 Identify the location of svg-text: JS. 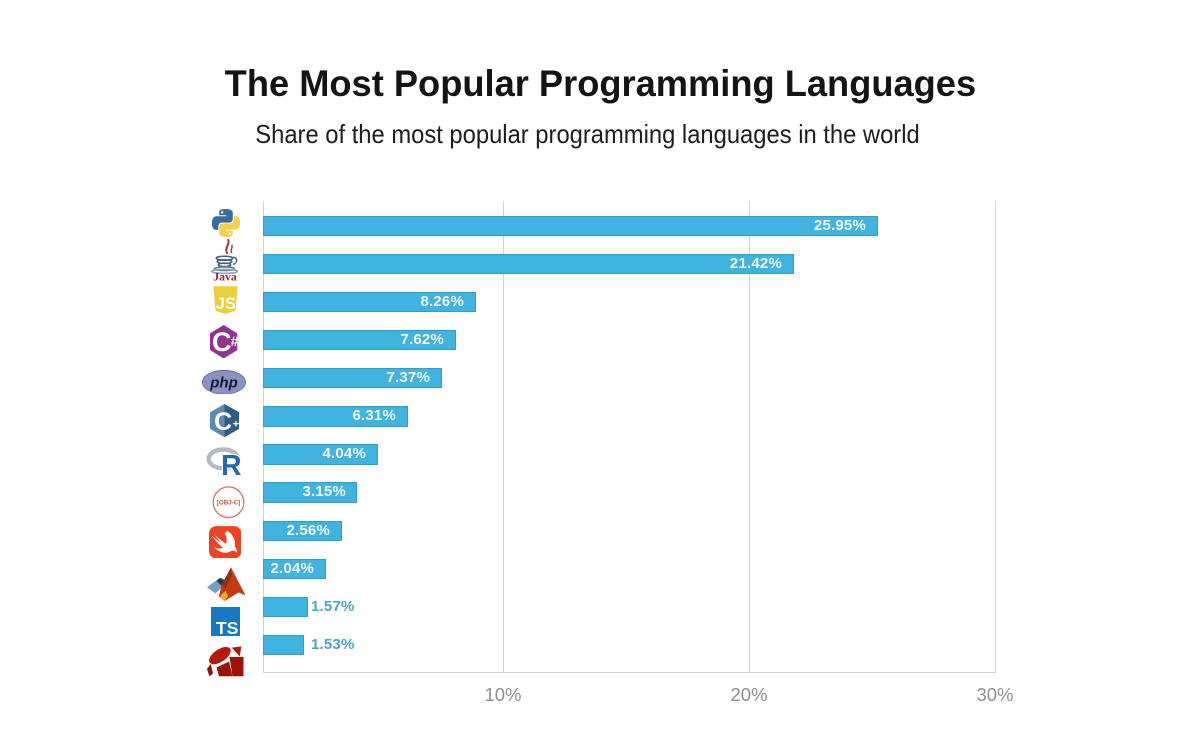
(226, 305).